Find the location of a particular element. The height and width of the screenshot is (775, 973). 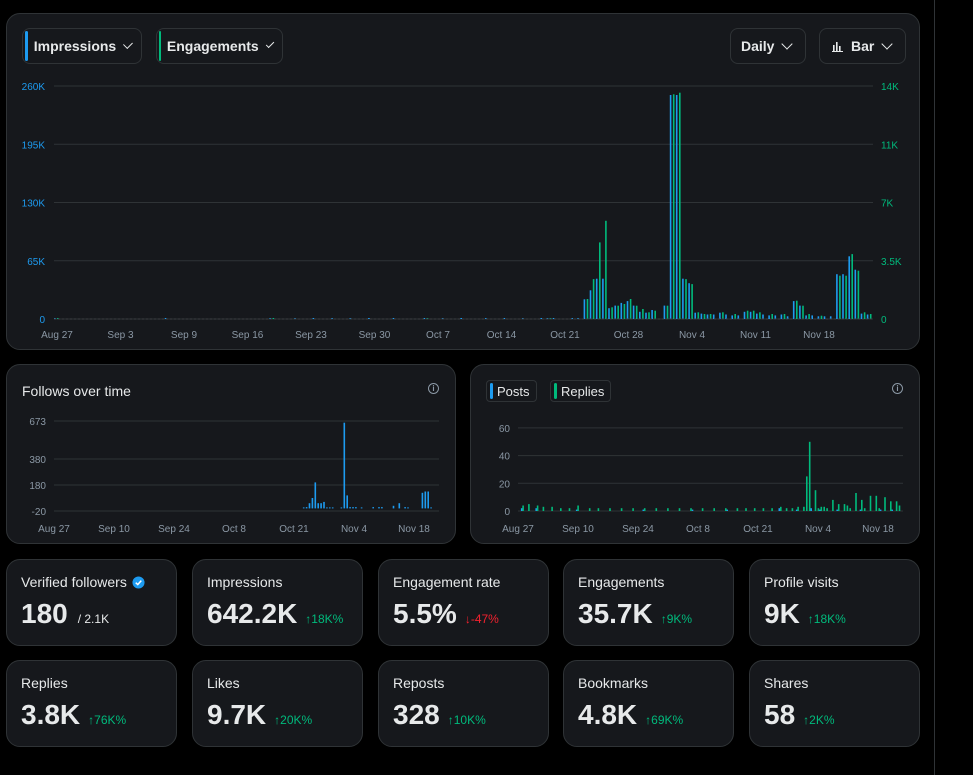

stat-card-engagement-rate: Engagement rate 5.5% ↓-47% is located at coordinates (463, 602).